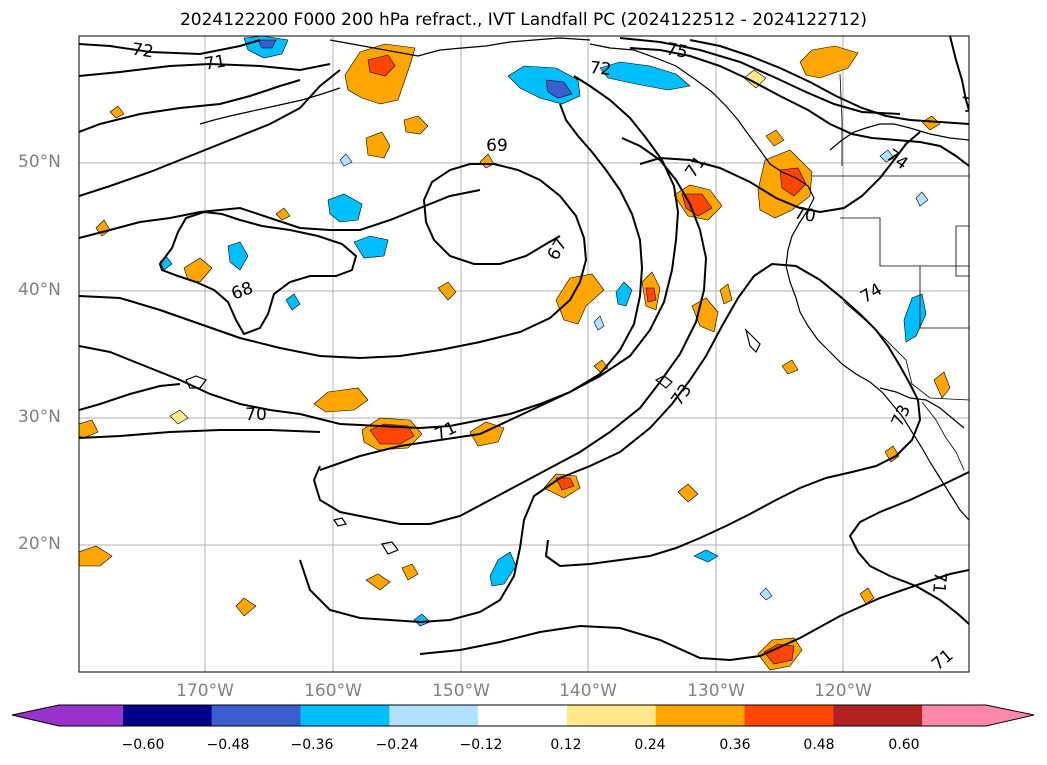 The image size is (1047, 765). I want to click on contour-label: 69, so click(497, 146).